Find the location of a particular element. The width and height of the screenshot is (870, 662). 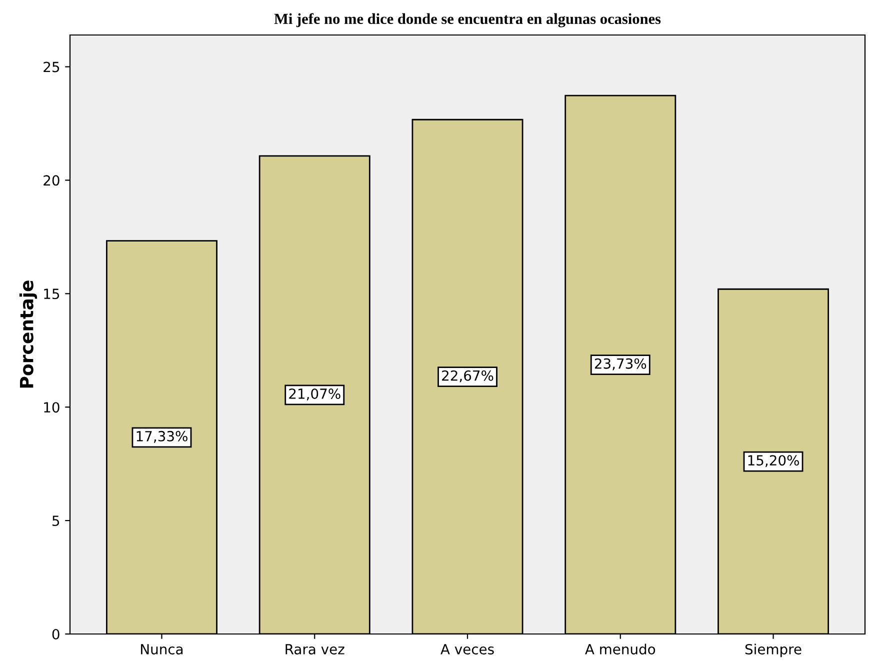

x-tick-label: Siempre is located at coordinates (773, 651).